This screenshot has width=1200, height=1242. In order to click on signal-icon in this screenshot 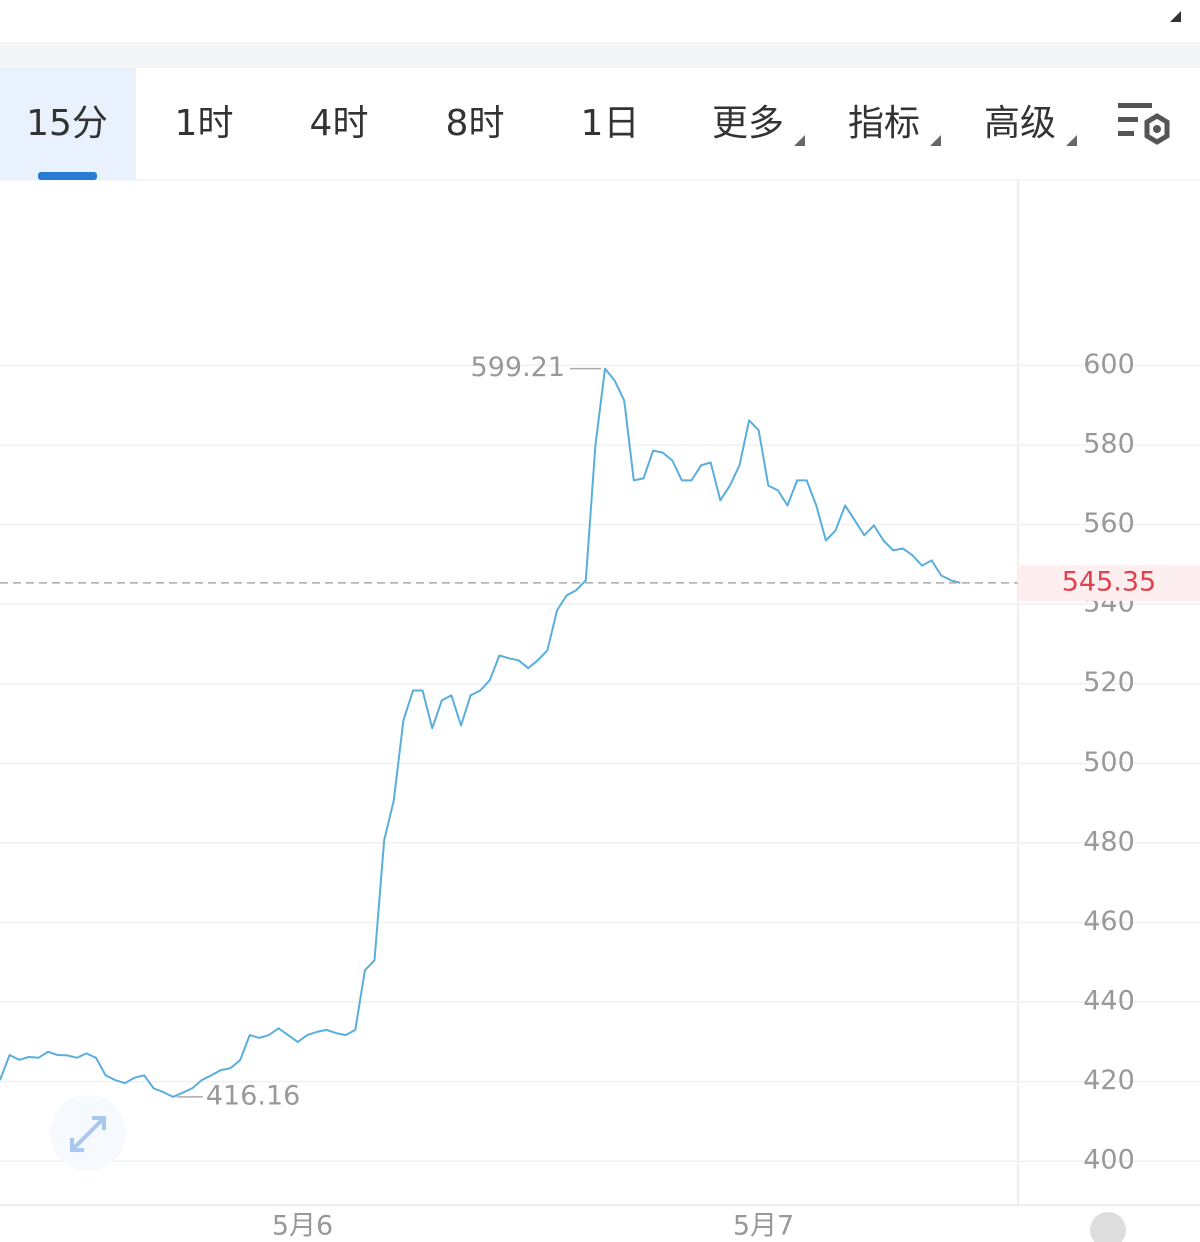, I will do `click(1175, 16)`.